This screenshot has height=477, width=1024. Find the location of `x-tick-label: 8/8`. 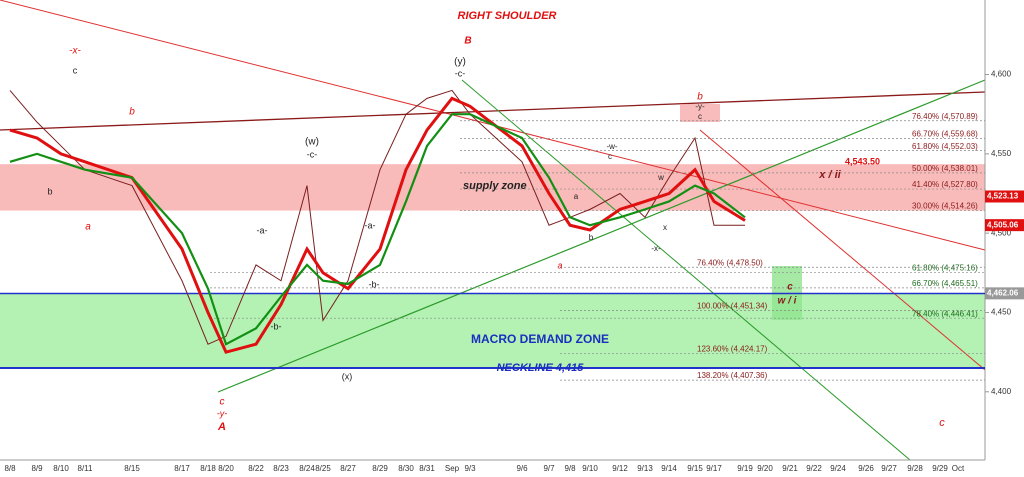

x-tick-label: 8/8 is located at coordinates (10, 468).